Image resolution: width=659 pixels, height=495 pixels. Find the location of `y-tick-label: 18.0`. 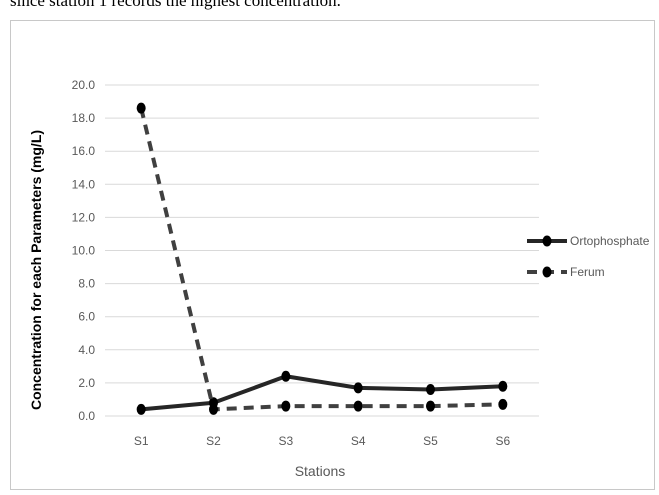

y-tick-label: 18.0 is located at coordinates (84, 118).